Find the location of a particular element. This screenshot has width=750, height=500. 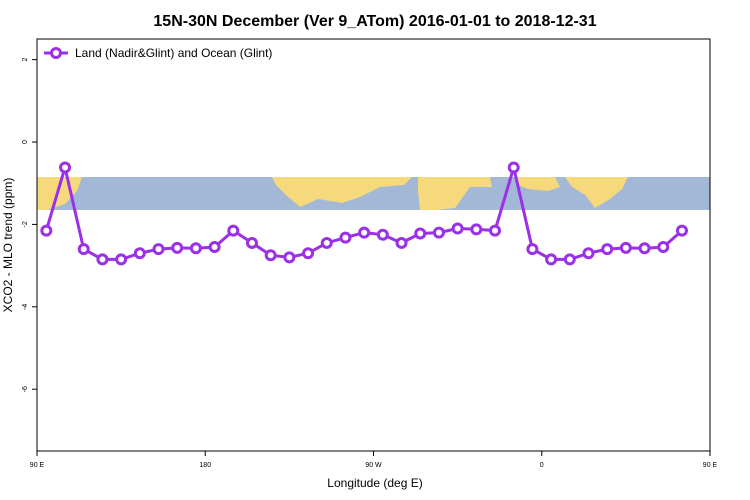

x-tick-label-1: 180 is located at coordinates (205, 465).